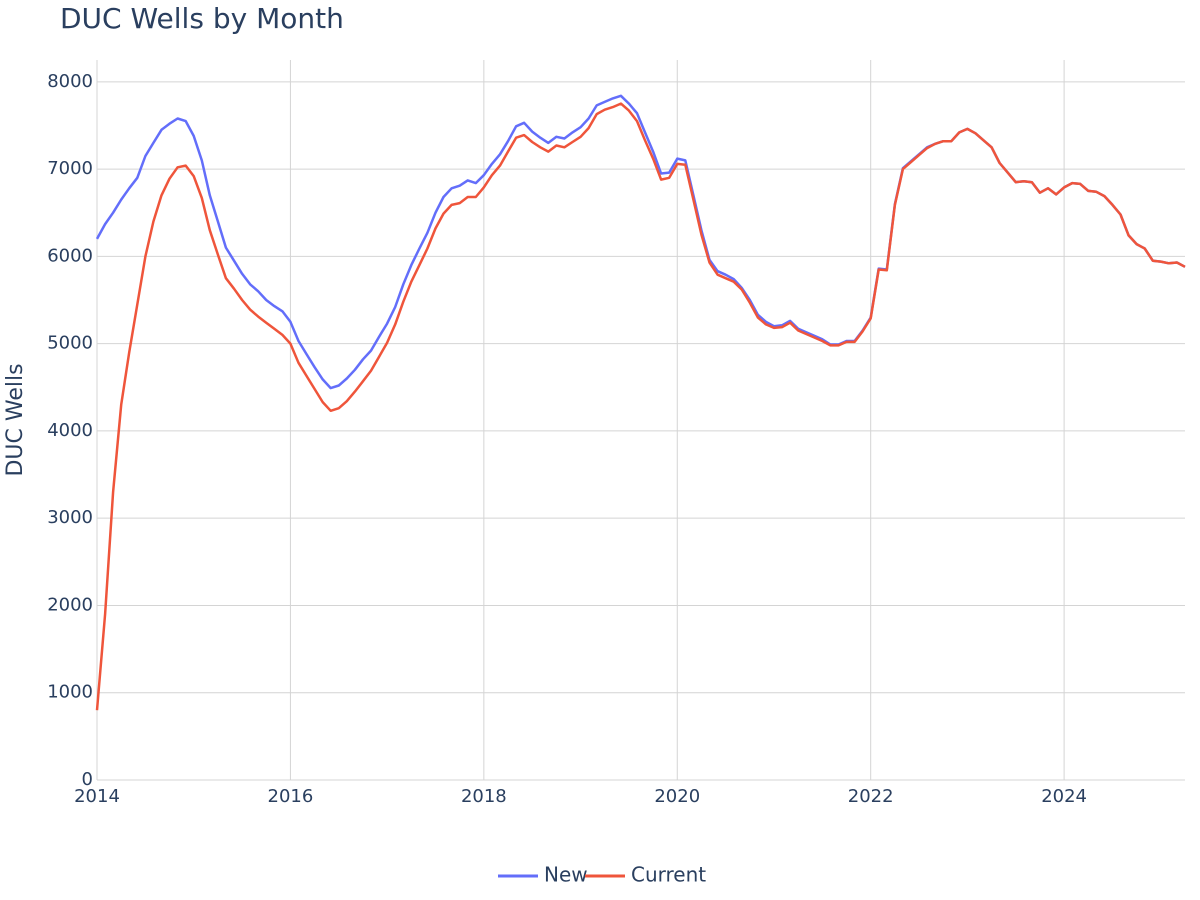 This screenshot has width=1200, height=900. What do you see at coordinates (602, 875) in the screenshot?
I see `legend: New Current` at bounding box center [602, 875].